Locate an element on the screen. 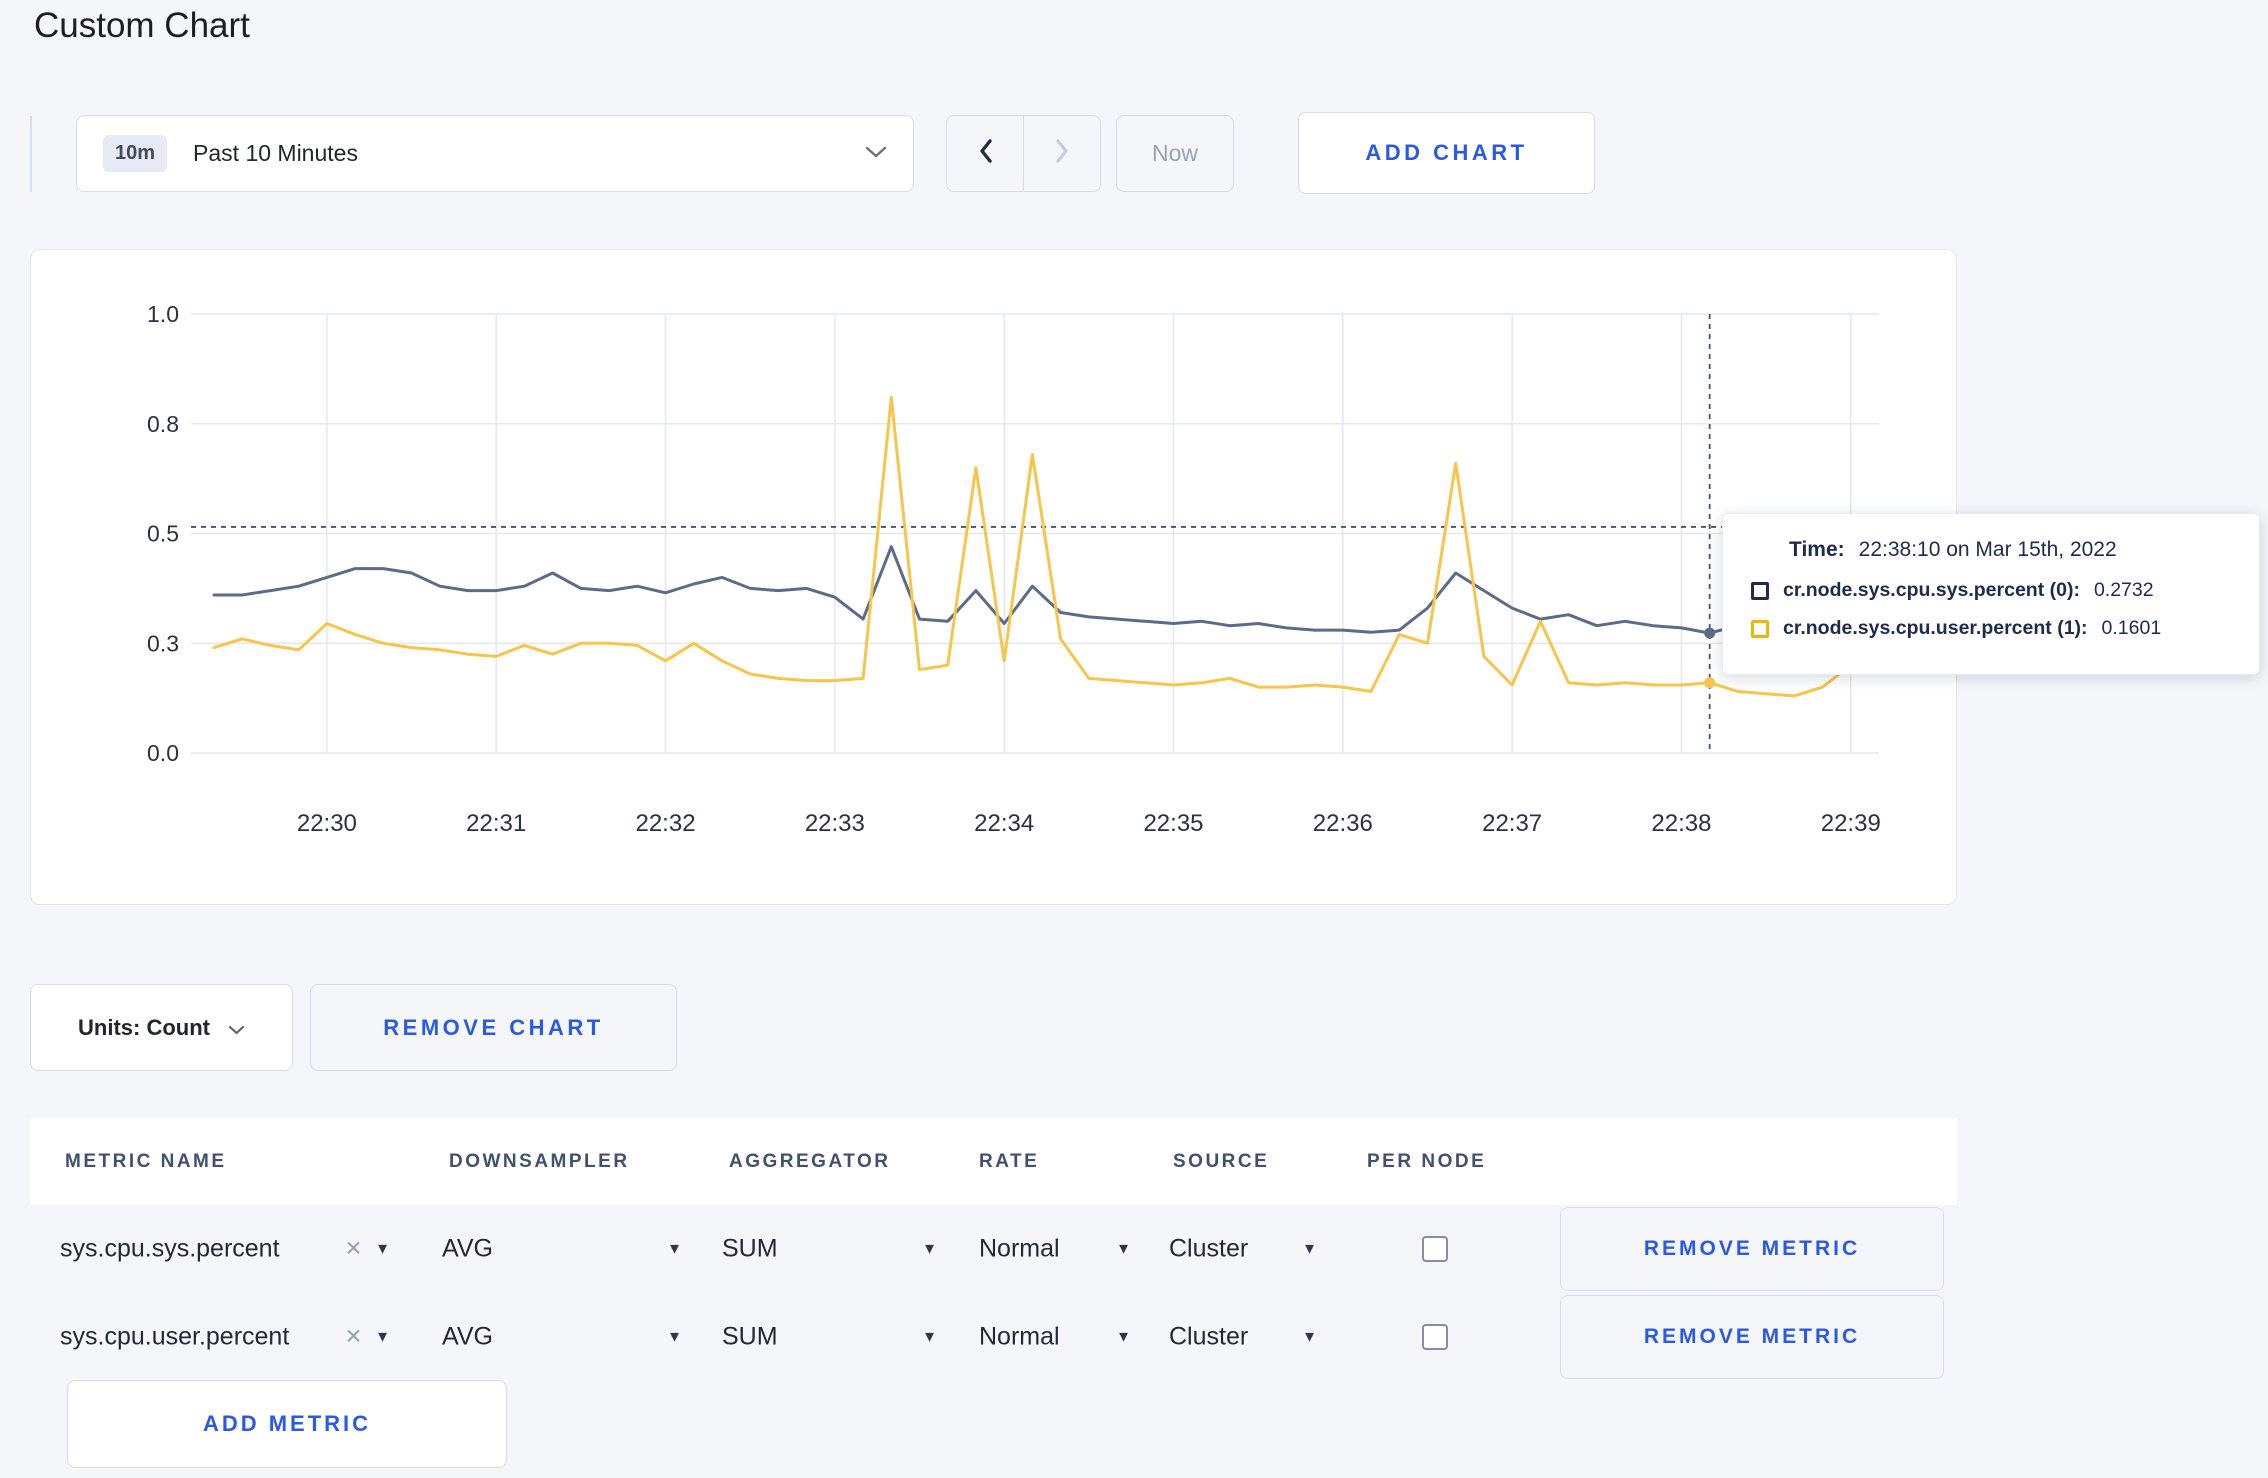 Image resolution: width=2268 pixels, height=1478 pixels. tooltip-series-row: cr.node.sys.cpu.user.percent (1): 0.1601 is located at coordinates (1991, 628).